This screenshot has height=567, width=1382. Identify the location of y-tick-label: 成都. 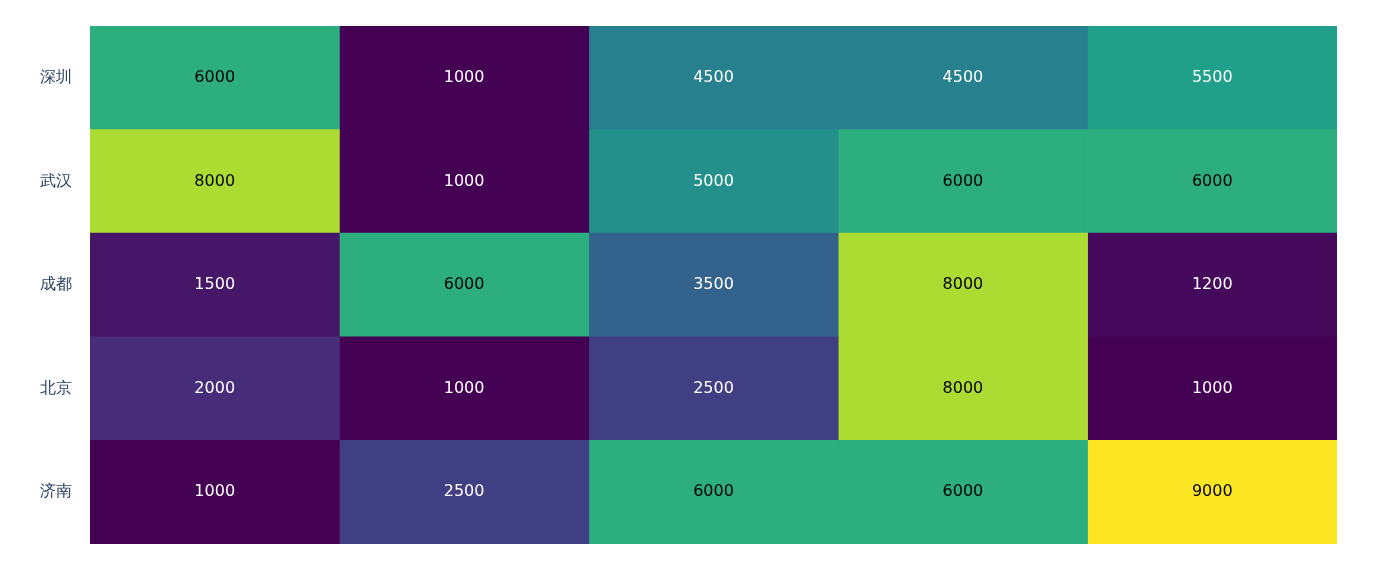
(56, 284).